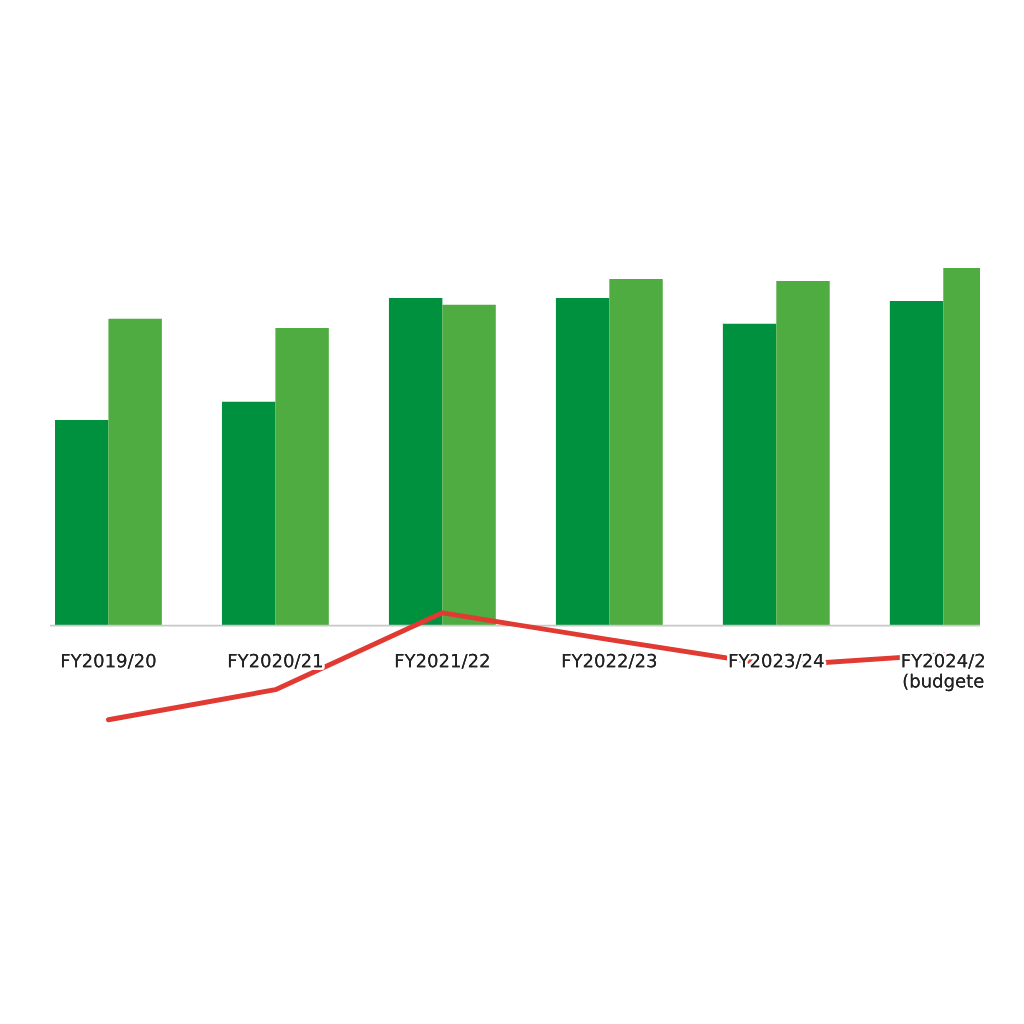 The width and height of the screenshot is (1024, 1024). Describe the element at coordinates (275, 661) in the screenshot. I see `x-tick-label: FY2020/21` at that location.